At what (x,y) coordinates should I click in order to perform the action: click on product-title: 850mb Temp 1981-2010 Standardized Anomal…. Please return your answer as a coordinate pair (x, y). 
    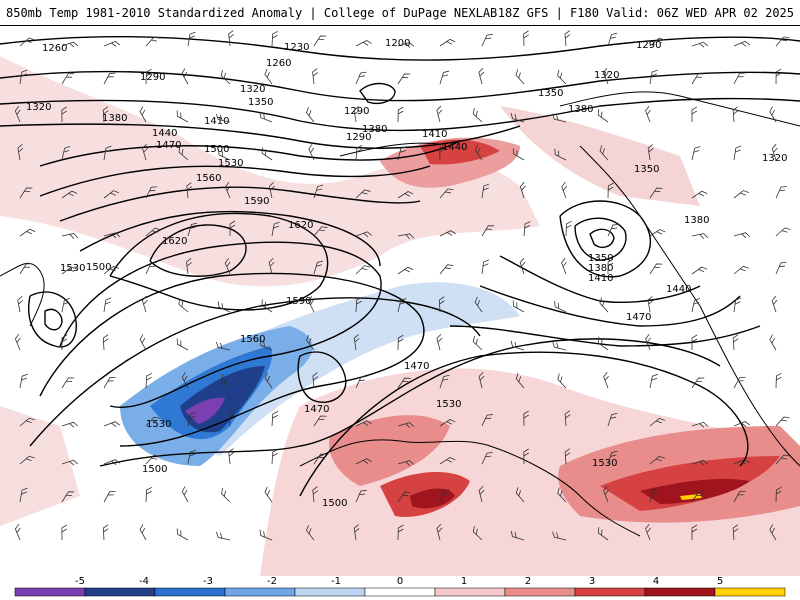
    Looking at the image, I should click on (252, 12).